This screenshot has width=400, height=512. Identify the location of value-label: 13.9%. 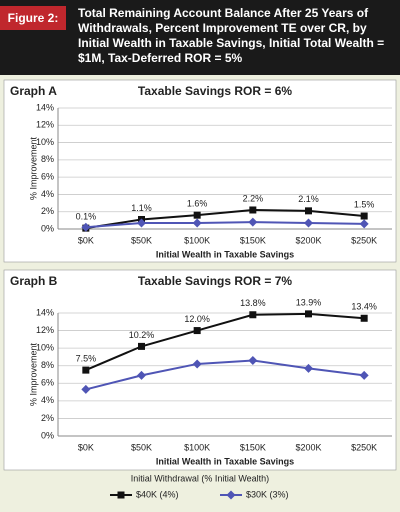
(309, 302).